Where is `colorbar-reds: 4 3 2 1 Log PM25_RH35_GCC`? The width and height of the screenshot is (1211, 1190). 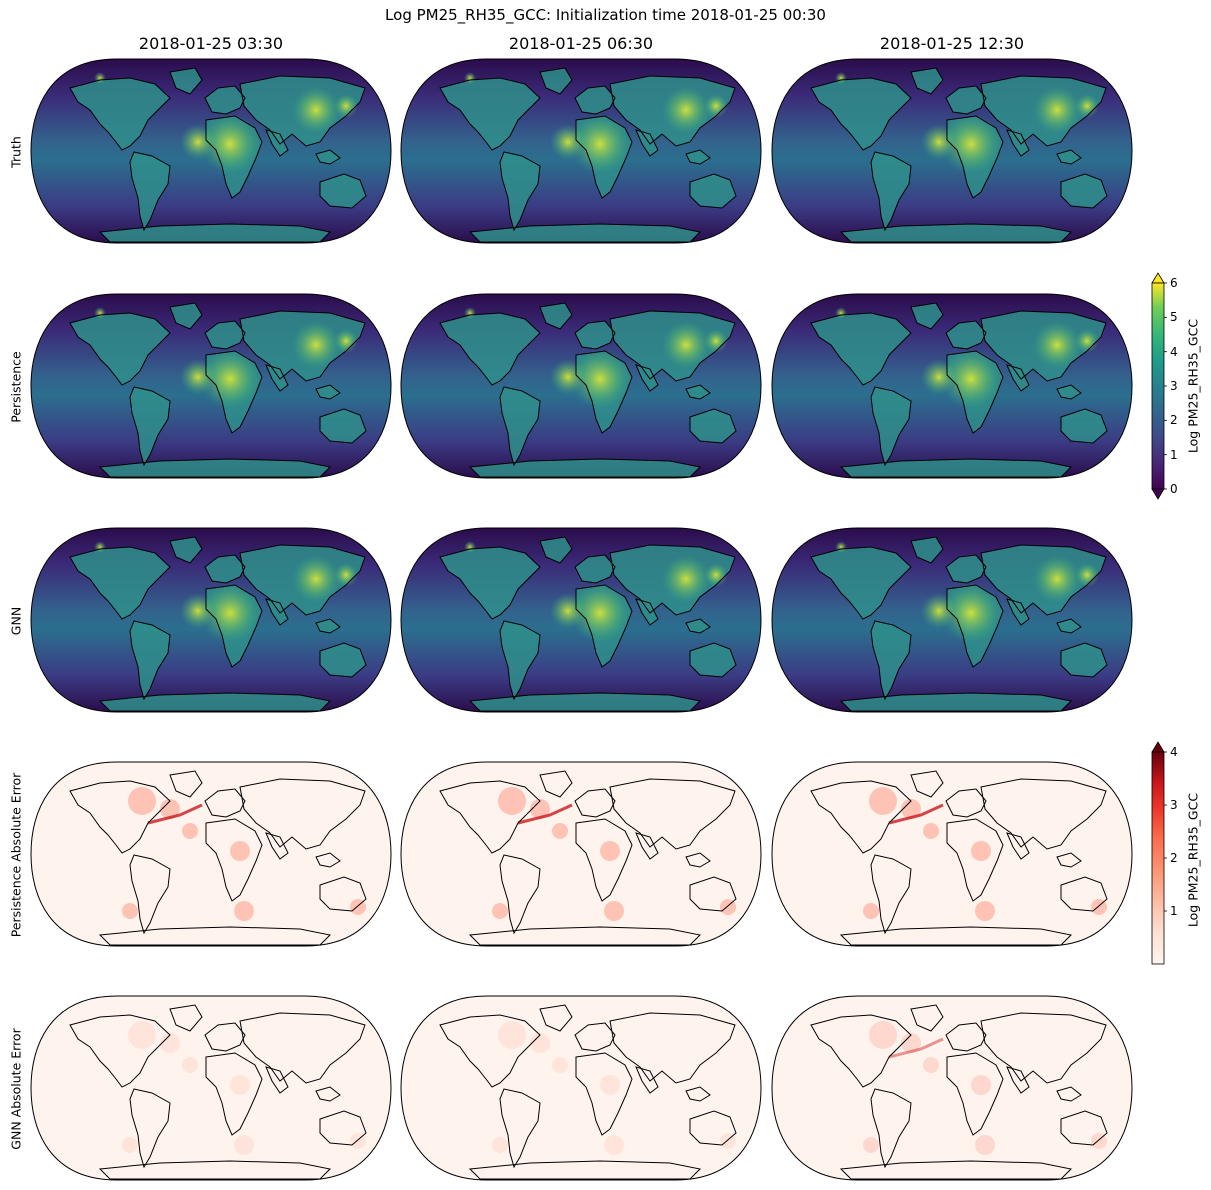 colorbar-reds: 4 3 2 1 Log PM25_RH35_GCC is located at coordinates (1176, 855).